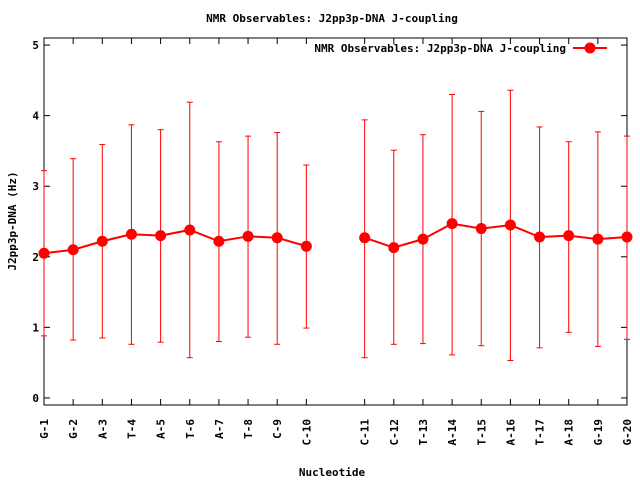 The width and height of the screenshot is (640, 480). I want to click on x-tick-label: T-17, so click(540, 432).